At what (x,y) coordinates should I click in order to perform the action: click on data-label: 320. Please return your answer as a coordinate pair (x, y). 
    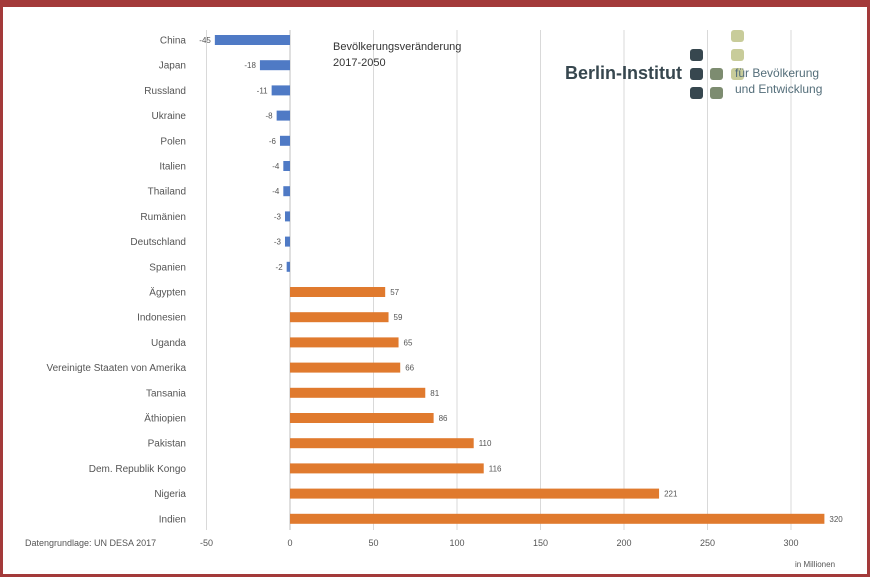
    Looking at the image, I should click on (836, 519).